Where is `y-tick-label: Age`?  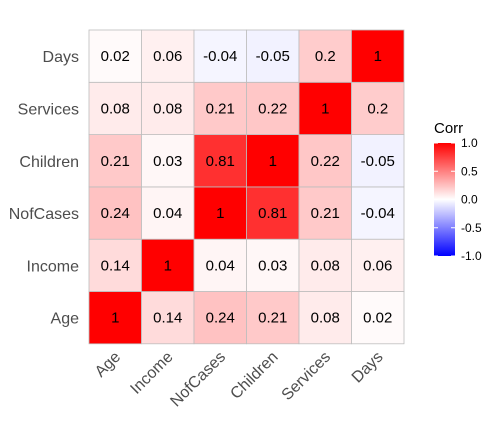
y-tick-label: Age is located at coordinates (65, 319).